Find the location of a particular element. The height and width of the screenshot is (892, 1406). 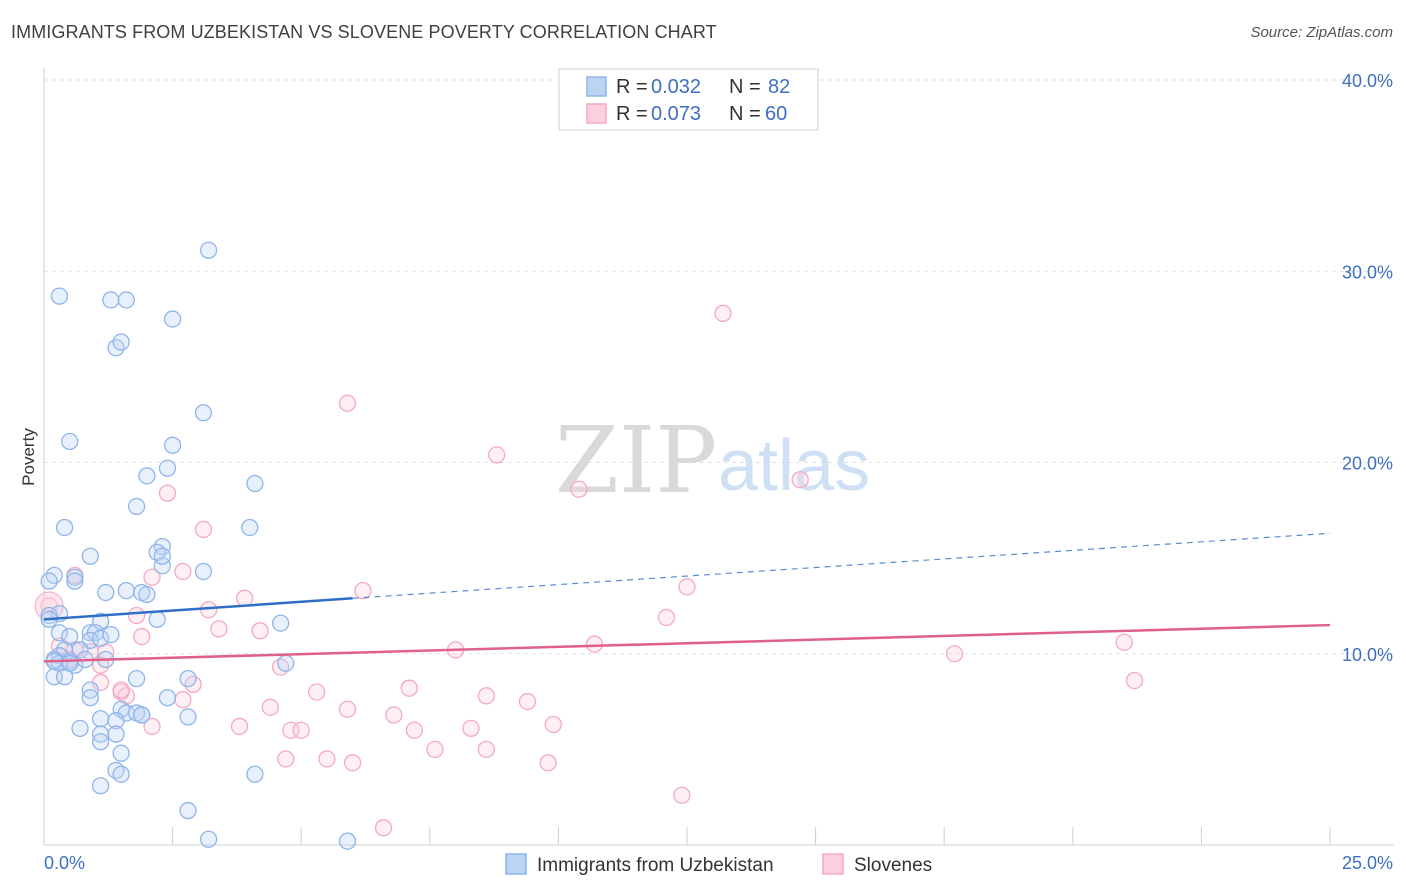

legend-n-label-1: N = is located at coordinates (745, 87).